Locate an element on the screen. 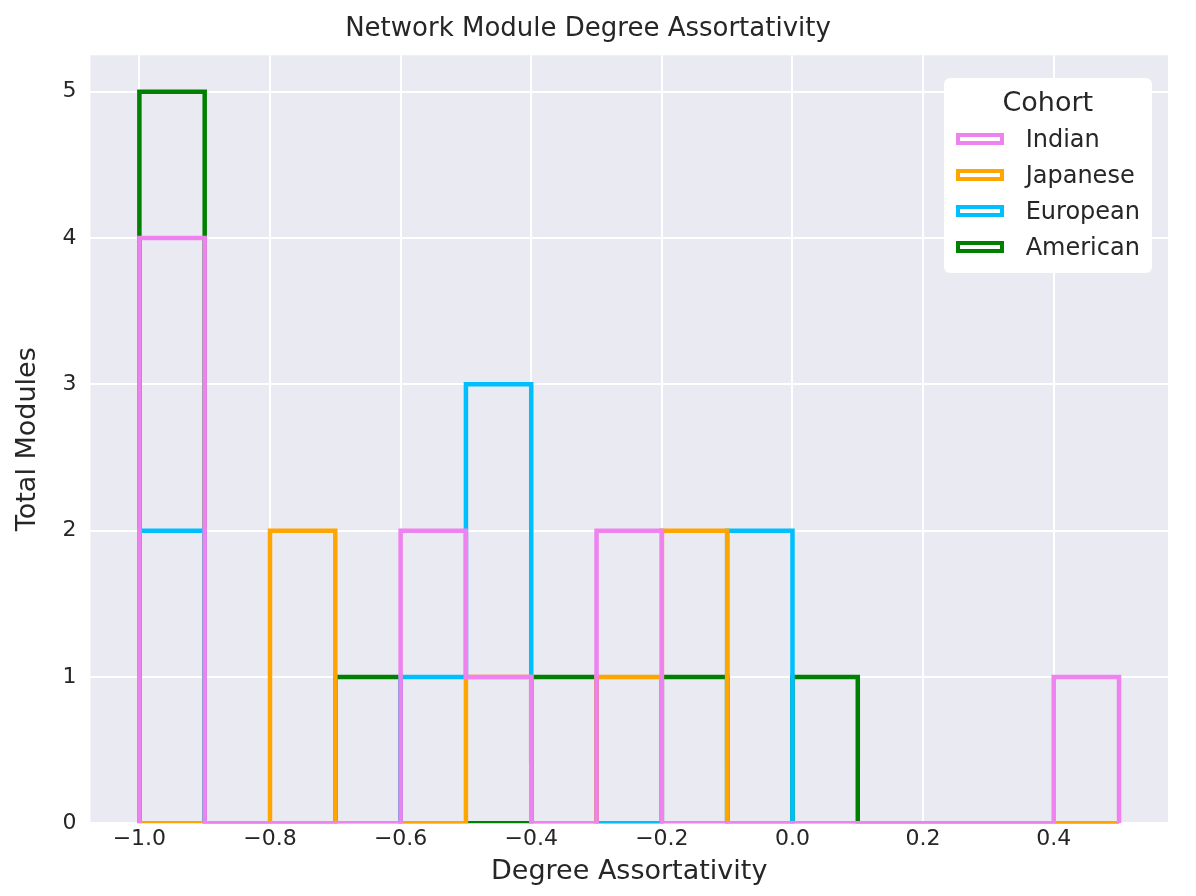  y-tick-label: 4 is located at coordinates (69, 236).